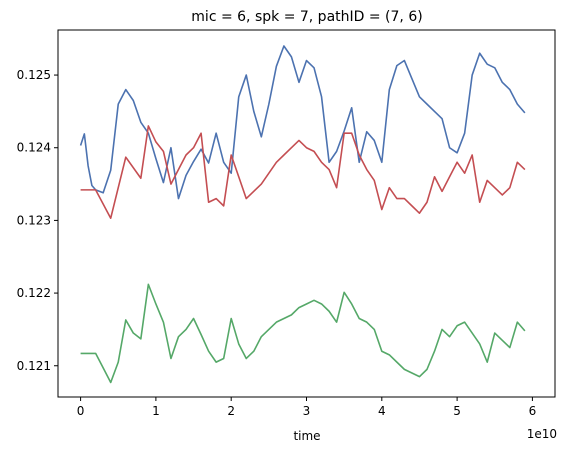  What do you see at coordinates (156, 411) in the screenshot?
I see `x-tick-label: 1` at bounding box center [156, 411].